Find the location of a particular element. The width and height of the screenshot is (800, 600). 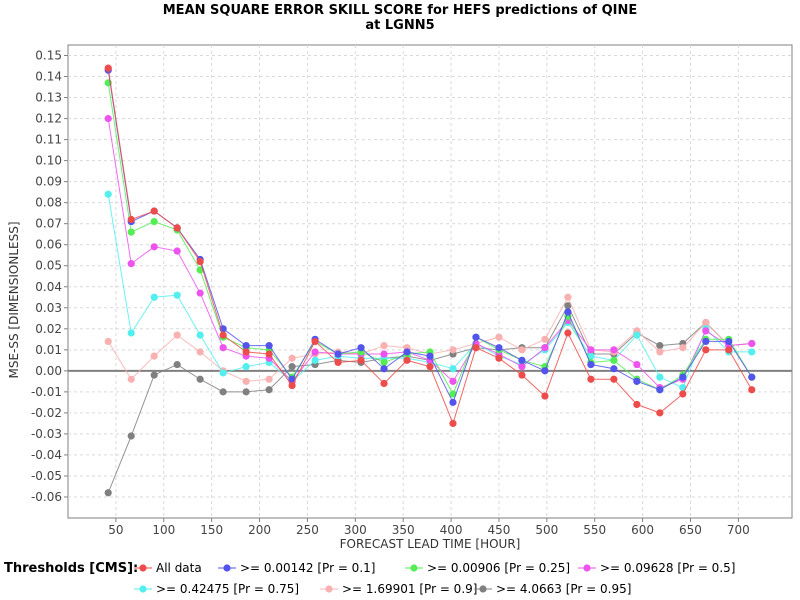

y-tick-label: -0.05 is located at coordinates (46, 476).